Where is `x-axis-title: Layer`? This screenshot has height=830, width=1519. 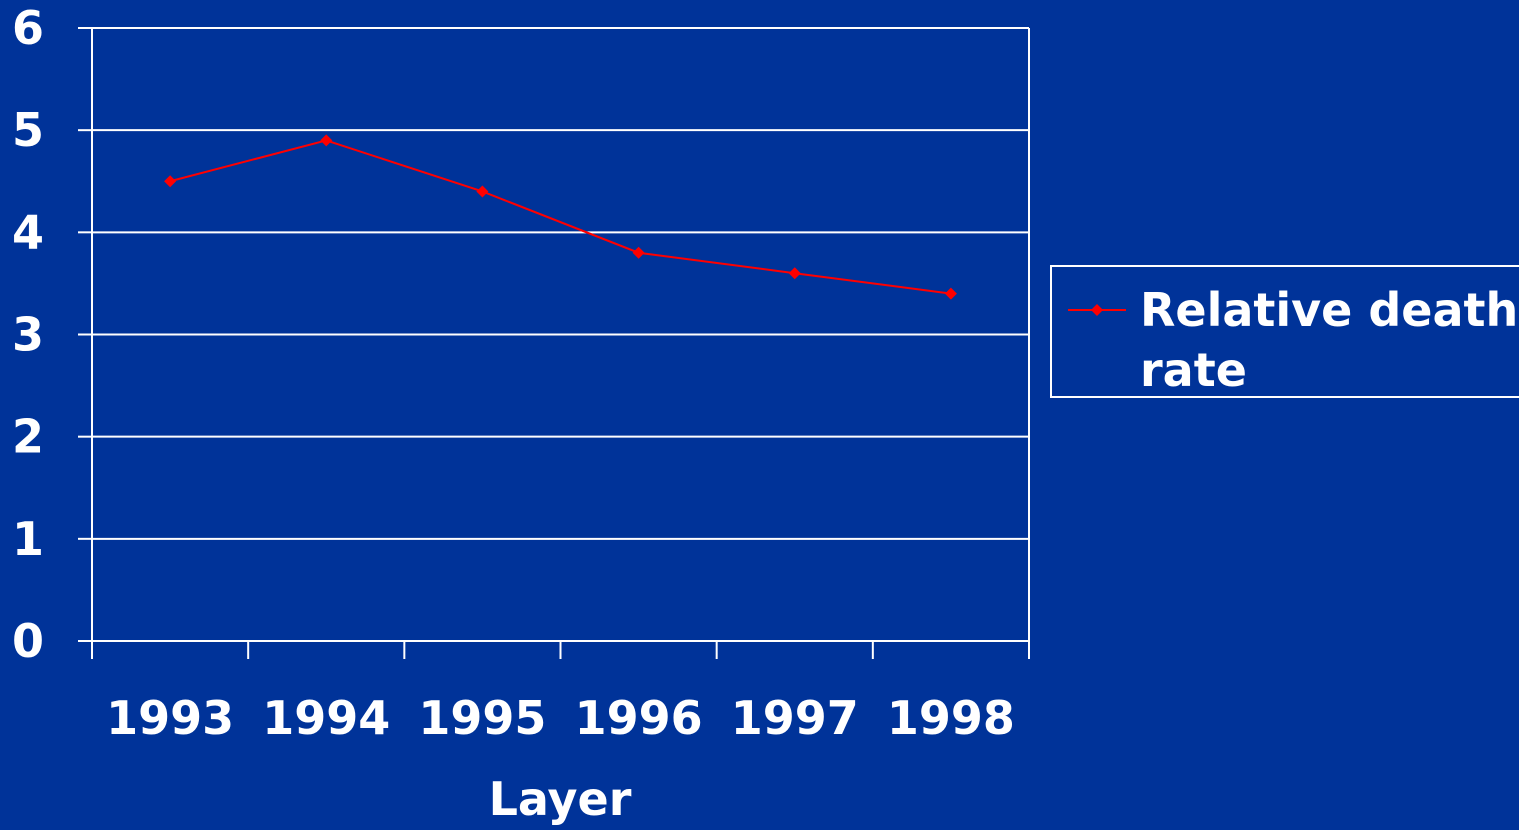 x-axis-title: Layer is located at coordinates (560, 799).